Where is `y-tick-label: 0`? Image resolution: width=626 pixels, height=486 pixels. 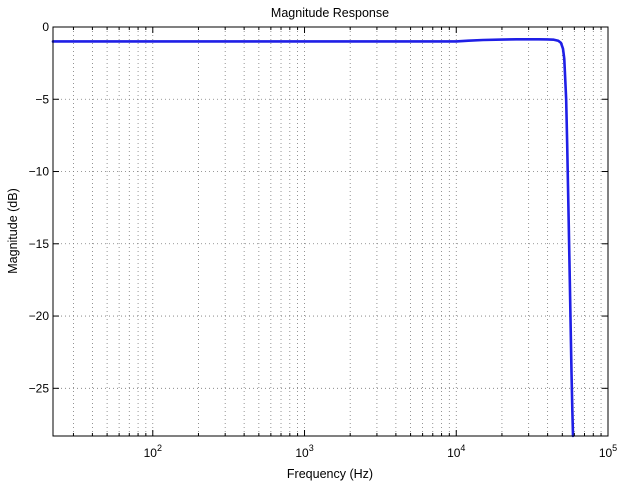
y-tick-label: 0 is located at coordinates (45, 27).